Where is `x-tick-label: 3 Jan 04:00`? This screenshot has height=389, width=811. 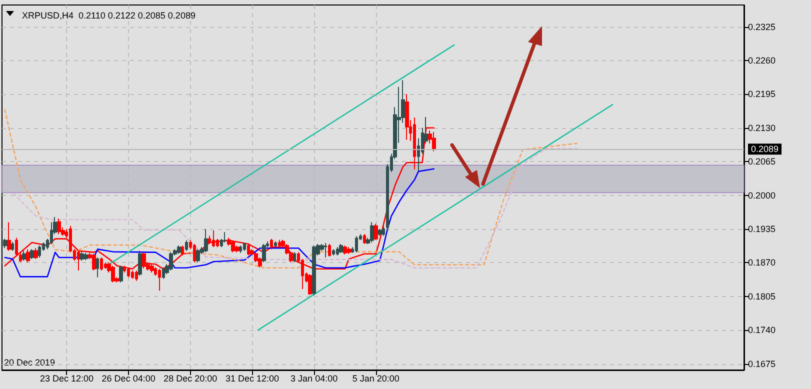
x-tick-label: 3 Jan 04:00 is located at coordinates (314, 379).